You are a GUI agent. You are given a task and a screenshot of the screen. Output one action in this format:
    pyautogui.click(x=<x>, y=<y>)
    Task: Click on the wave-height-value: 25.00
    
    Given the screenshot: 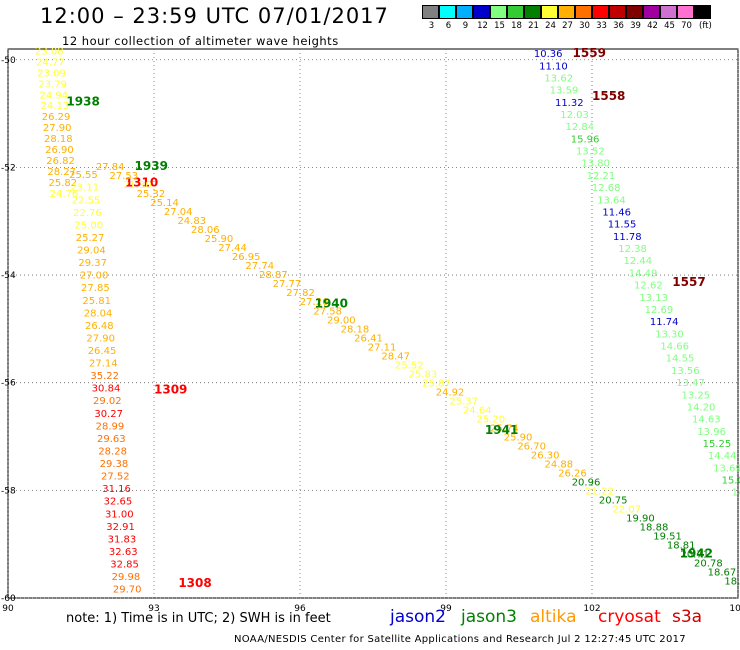 What is the action you would take?
    pyautogui.click(x=88, y=225)
    